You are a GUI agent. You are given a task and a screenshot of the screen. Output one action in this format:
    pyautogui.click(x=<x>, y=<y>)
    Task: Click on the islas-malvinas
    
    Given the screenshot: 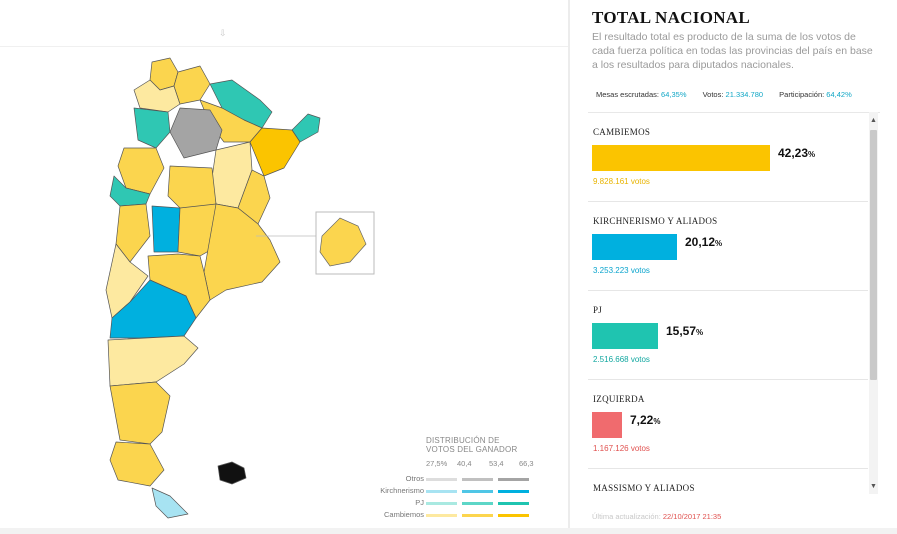 What is the action you would take?
    pyautogui.click(x=232, y=473)
    